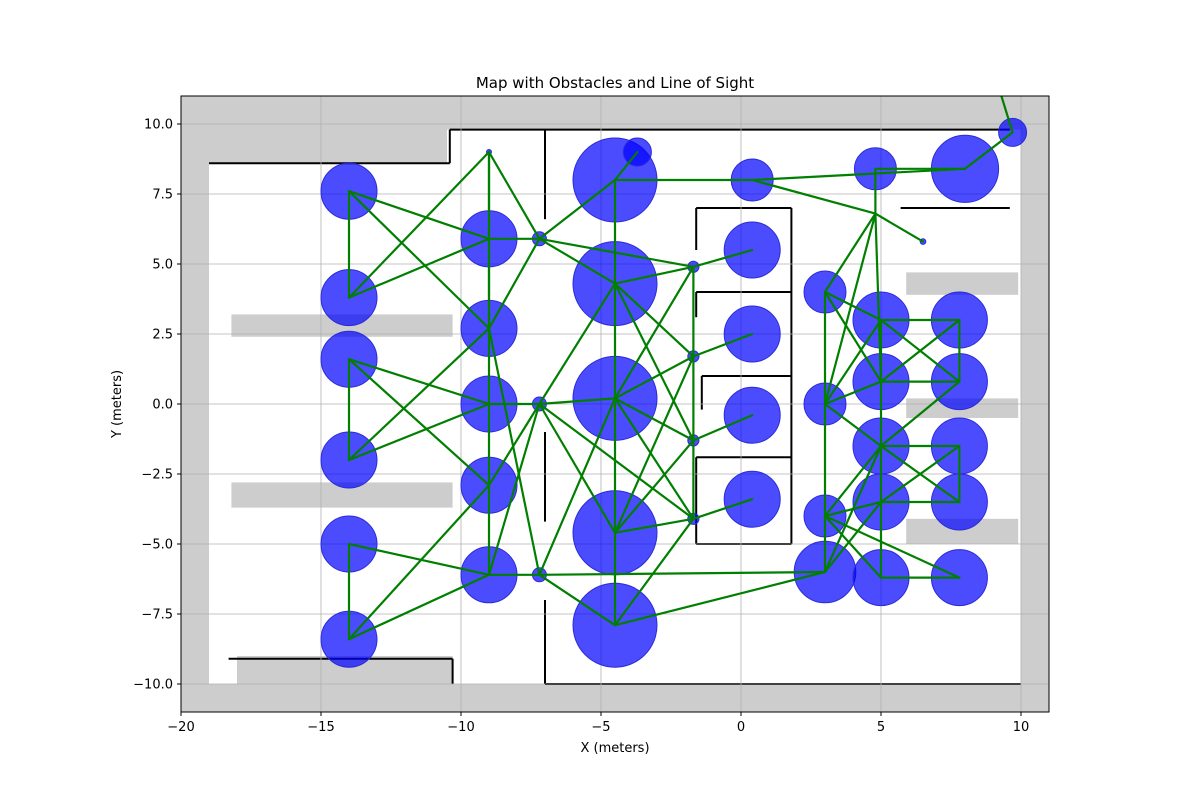  What do you see at coordinates (1021, 727) in the screenshot?
I see `x-tick-label: 10` at bounding box center [1021, 727].